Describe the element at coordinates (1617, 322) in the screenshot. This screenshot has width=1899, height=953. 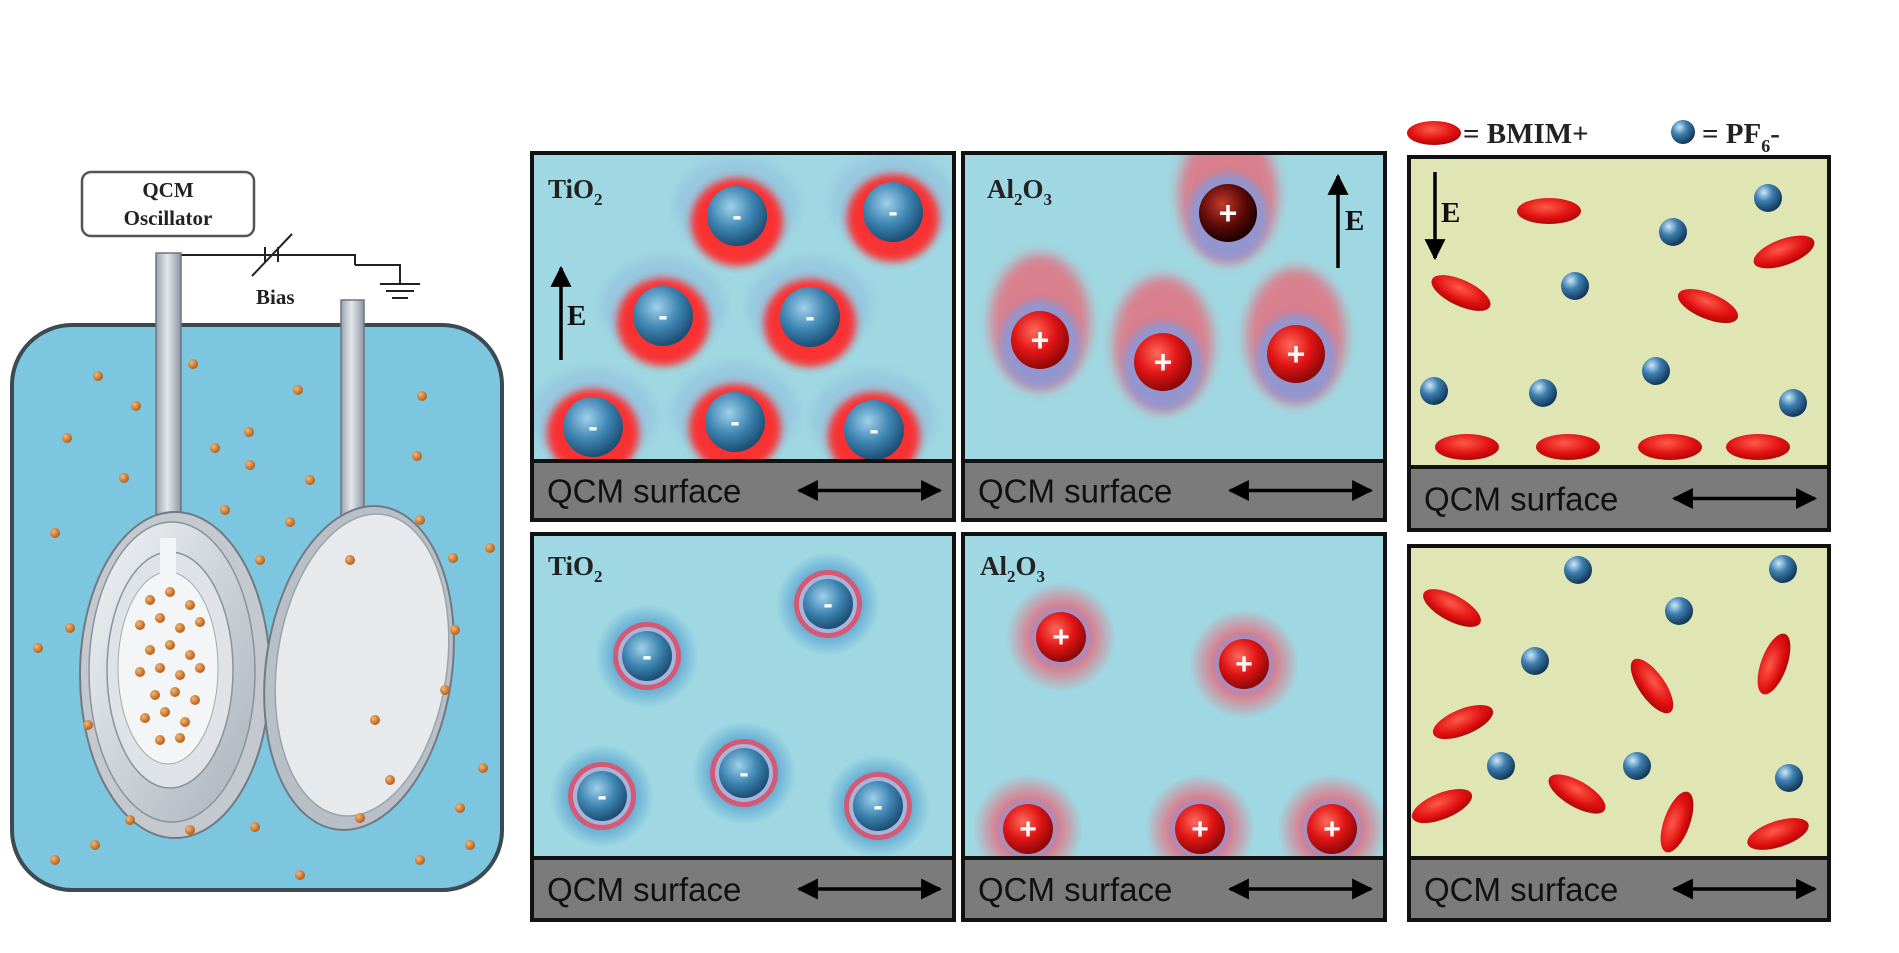
I see `il-top-ions` at that location.